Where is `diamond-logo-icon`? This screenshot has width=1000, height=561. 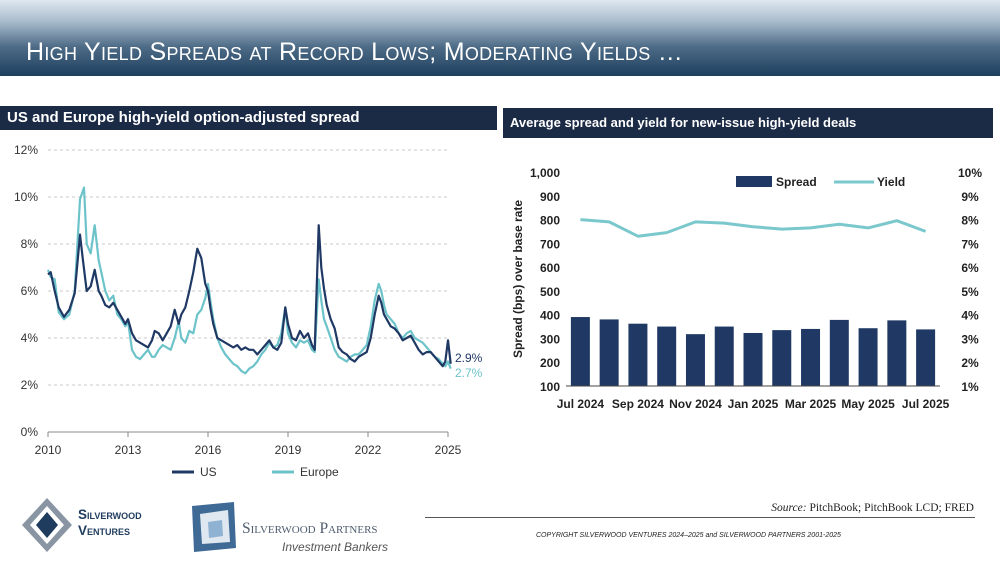
diamond-logo-icon is located at coordinates (47, 525).